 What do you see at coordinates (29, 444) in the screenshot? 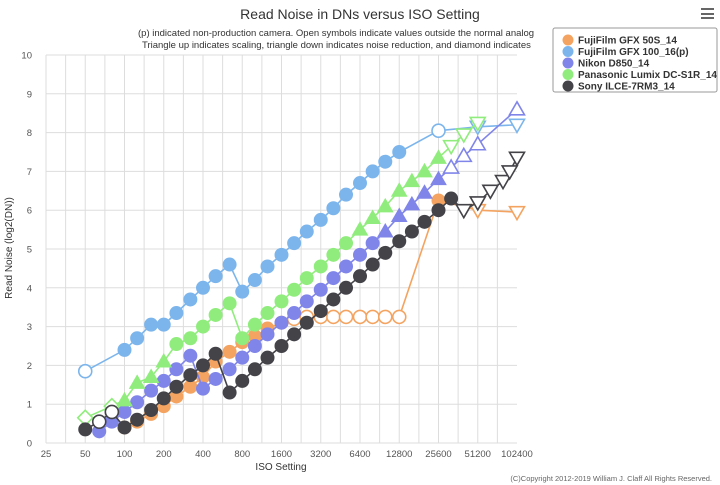
I see `y-tick-label: 0` at bounding box center [29, 444].